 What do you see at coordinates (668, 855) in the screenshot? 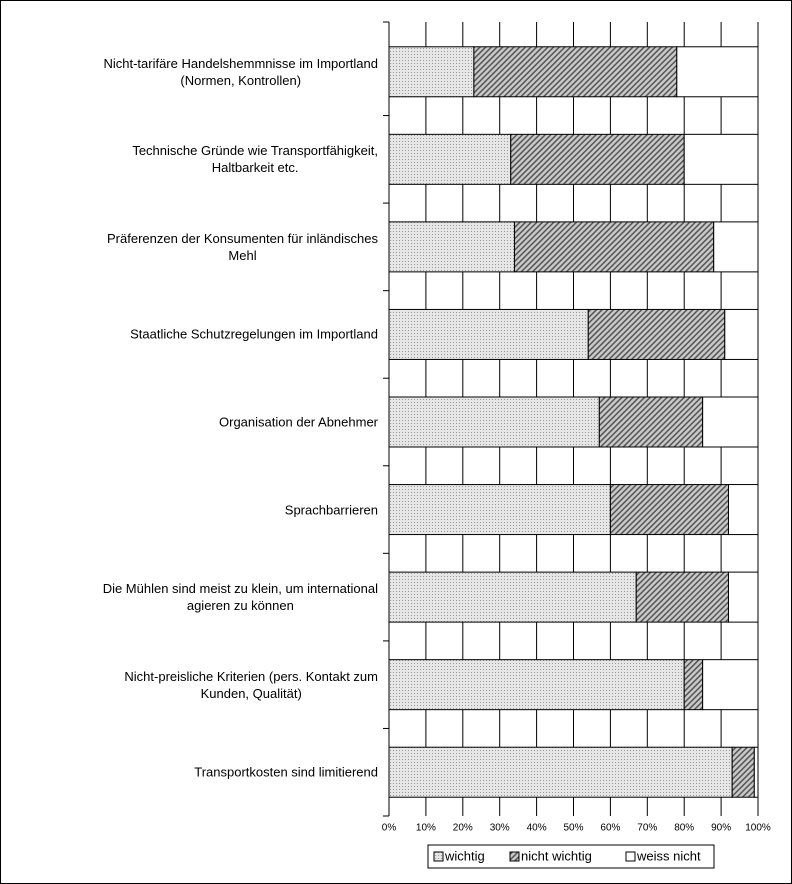
I see `legend-label: weiss nicht` at bounding box center [668, 855].